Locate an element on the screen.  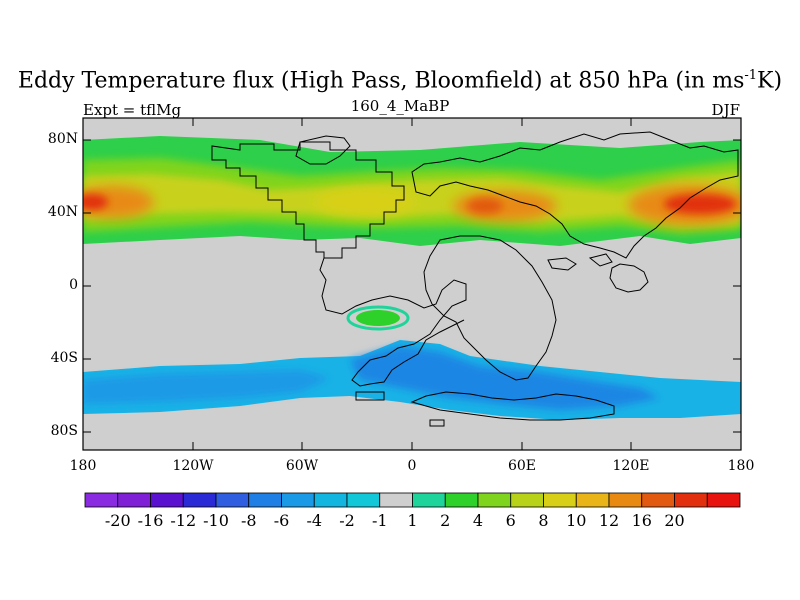
atlantic-yellow is located at coordinates (365, 202).